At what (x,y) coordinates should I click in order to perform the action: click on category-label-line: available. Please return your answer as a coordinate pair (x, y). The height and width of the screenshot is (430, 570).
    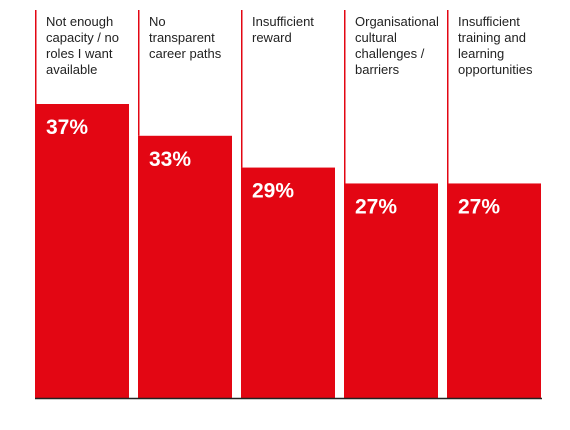
    Looking at the image, I should click on (71, 69).